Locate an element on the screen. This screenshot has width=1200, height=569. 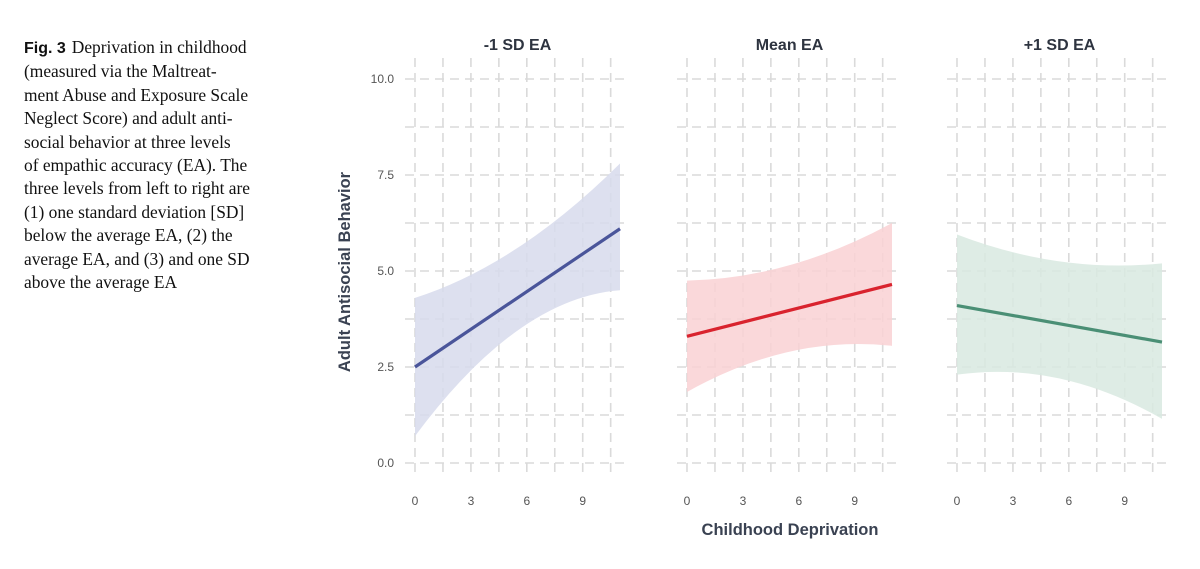
y-tick-label-4: 10.0 is located at coordinates (383, 79).